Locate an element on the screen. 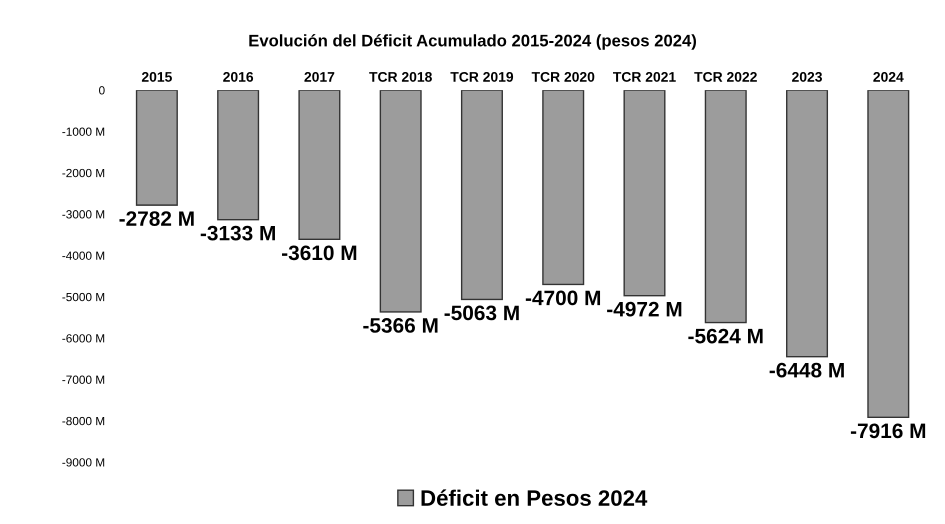 The width and height of the screenshot is (945, 524). data-label: -2782 M is located at coordinates (156, 218).